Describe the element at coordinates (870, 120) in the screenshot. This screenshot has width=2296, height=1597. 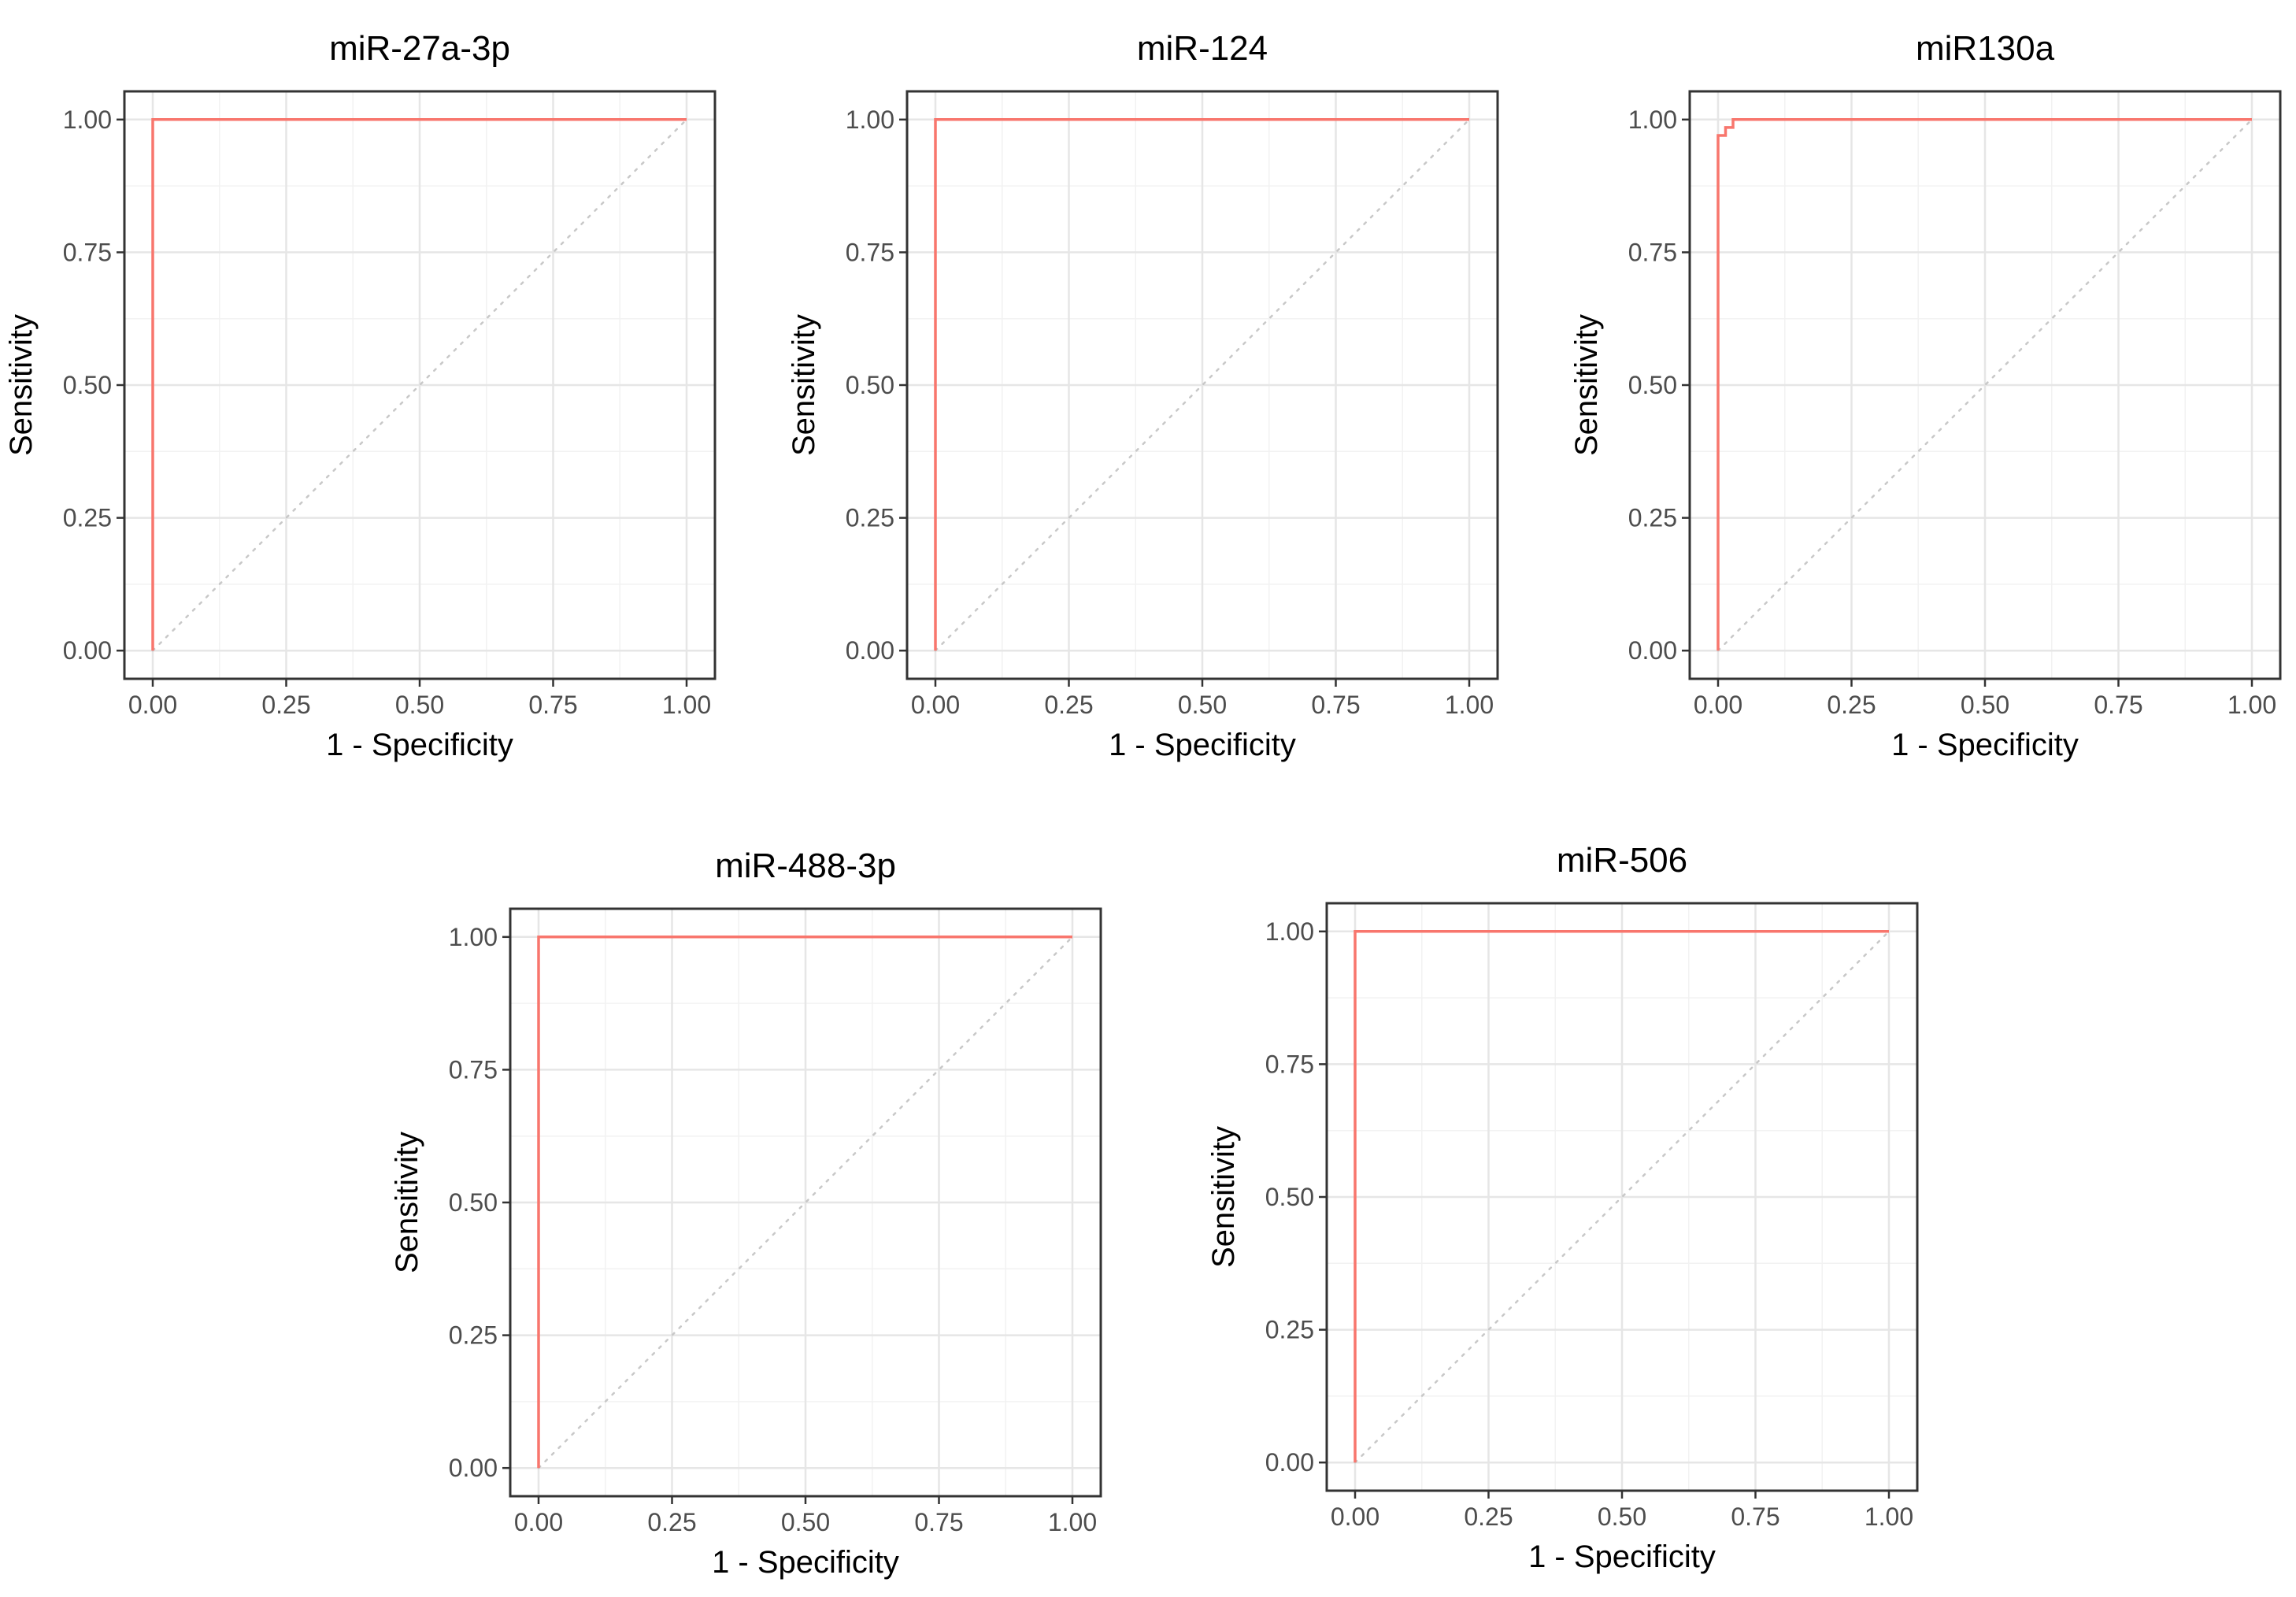
I see `chart-2-y-tick-label-4: 1.00` at that location.